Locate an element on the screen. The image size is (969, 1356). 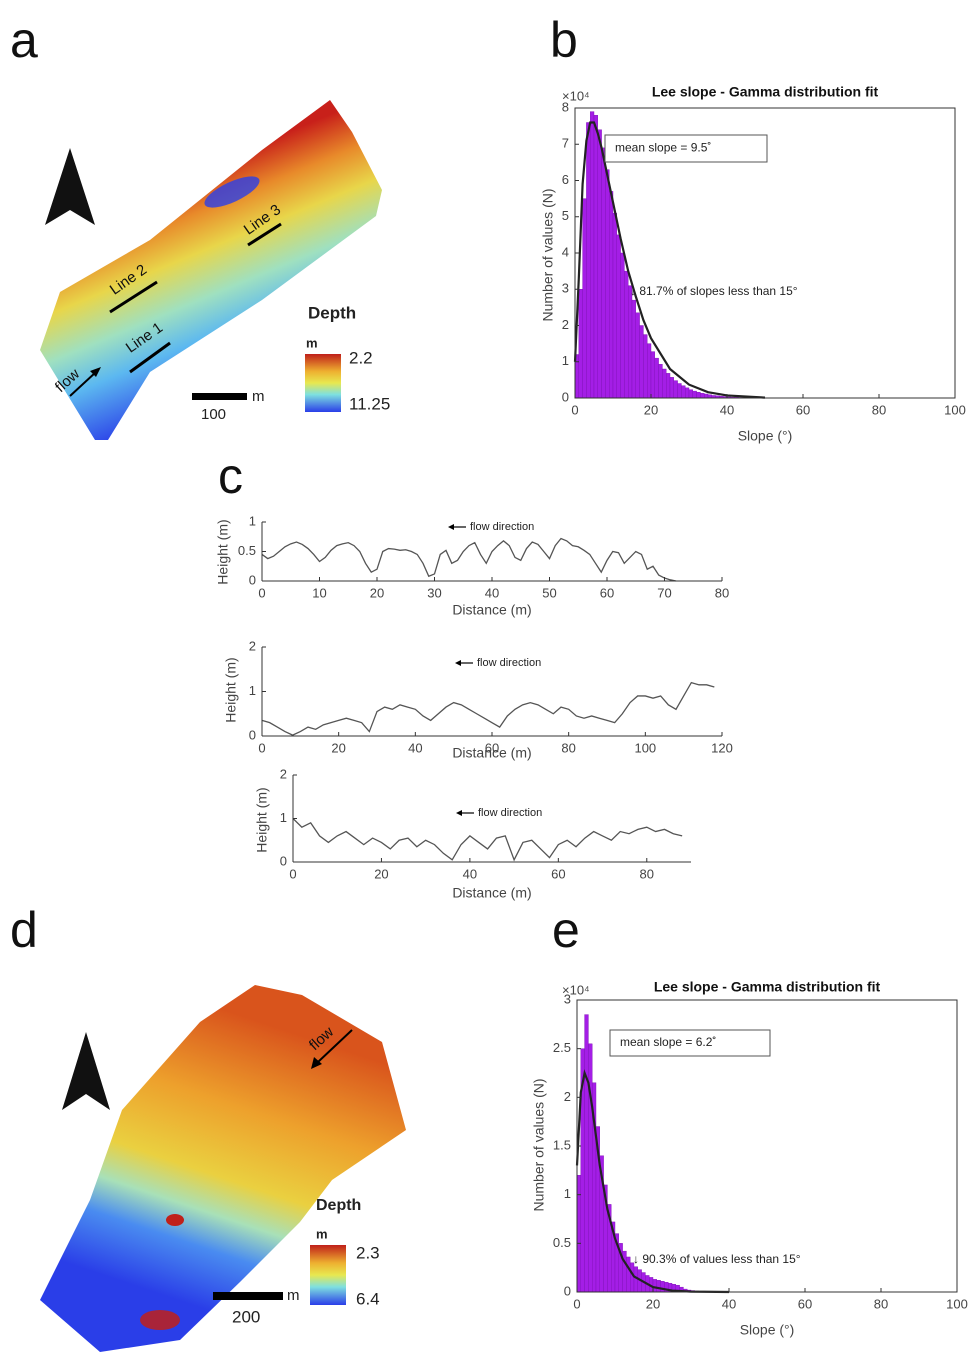
colorbar-label: 11.25 is located at coordinates (369, 403).